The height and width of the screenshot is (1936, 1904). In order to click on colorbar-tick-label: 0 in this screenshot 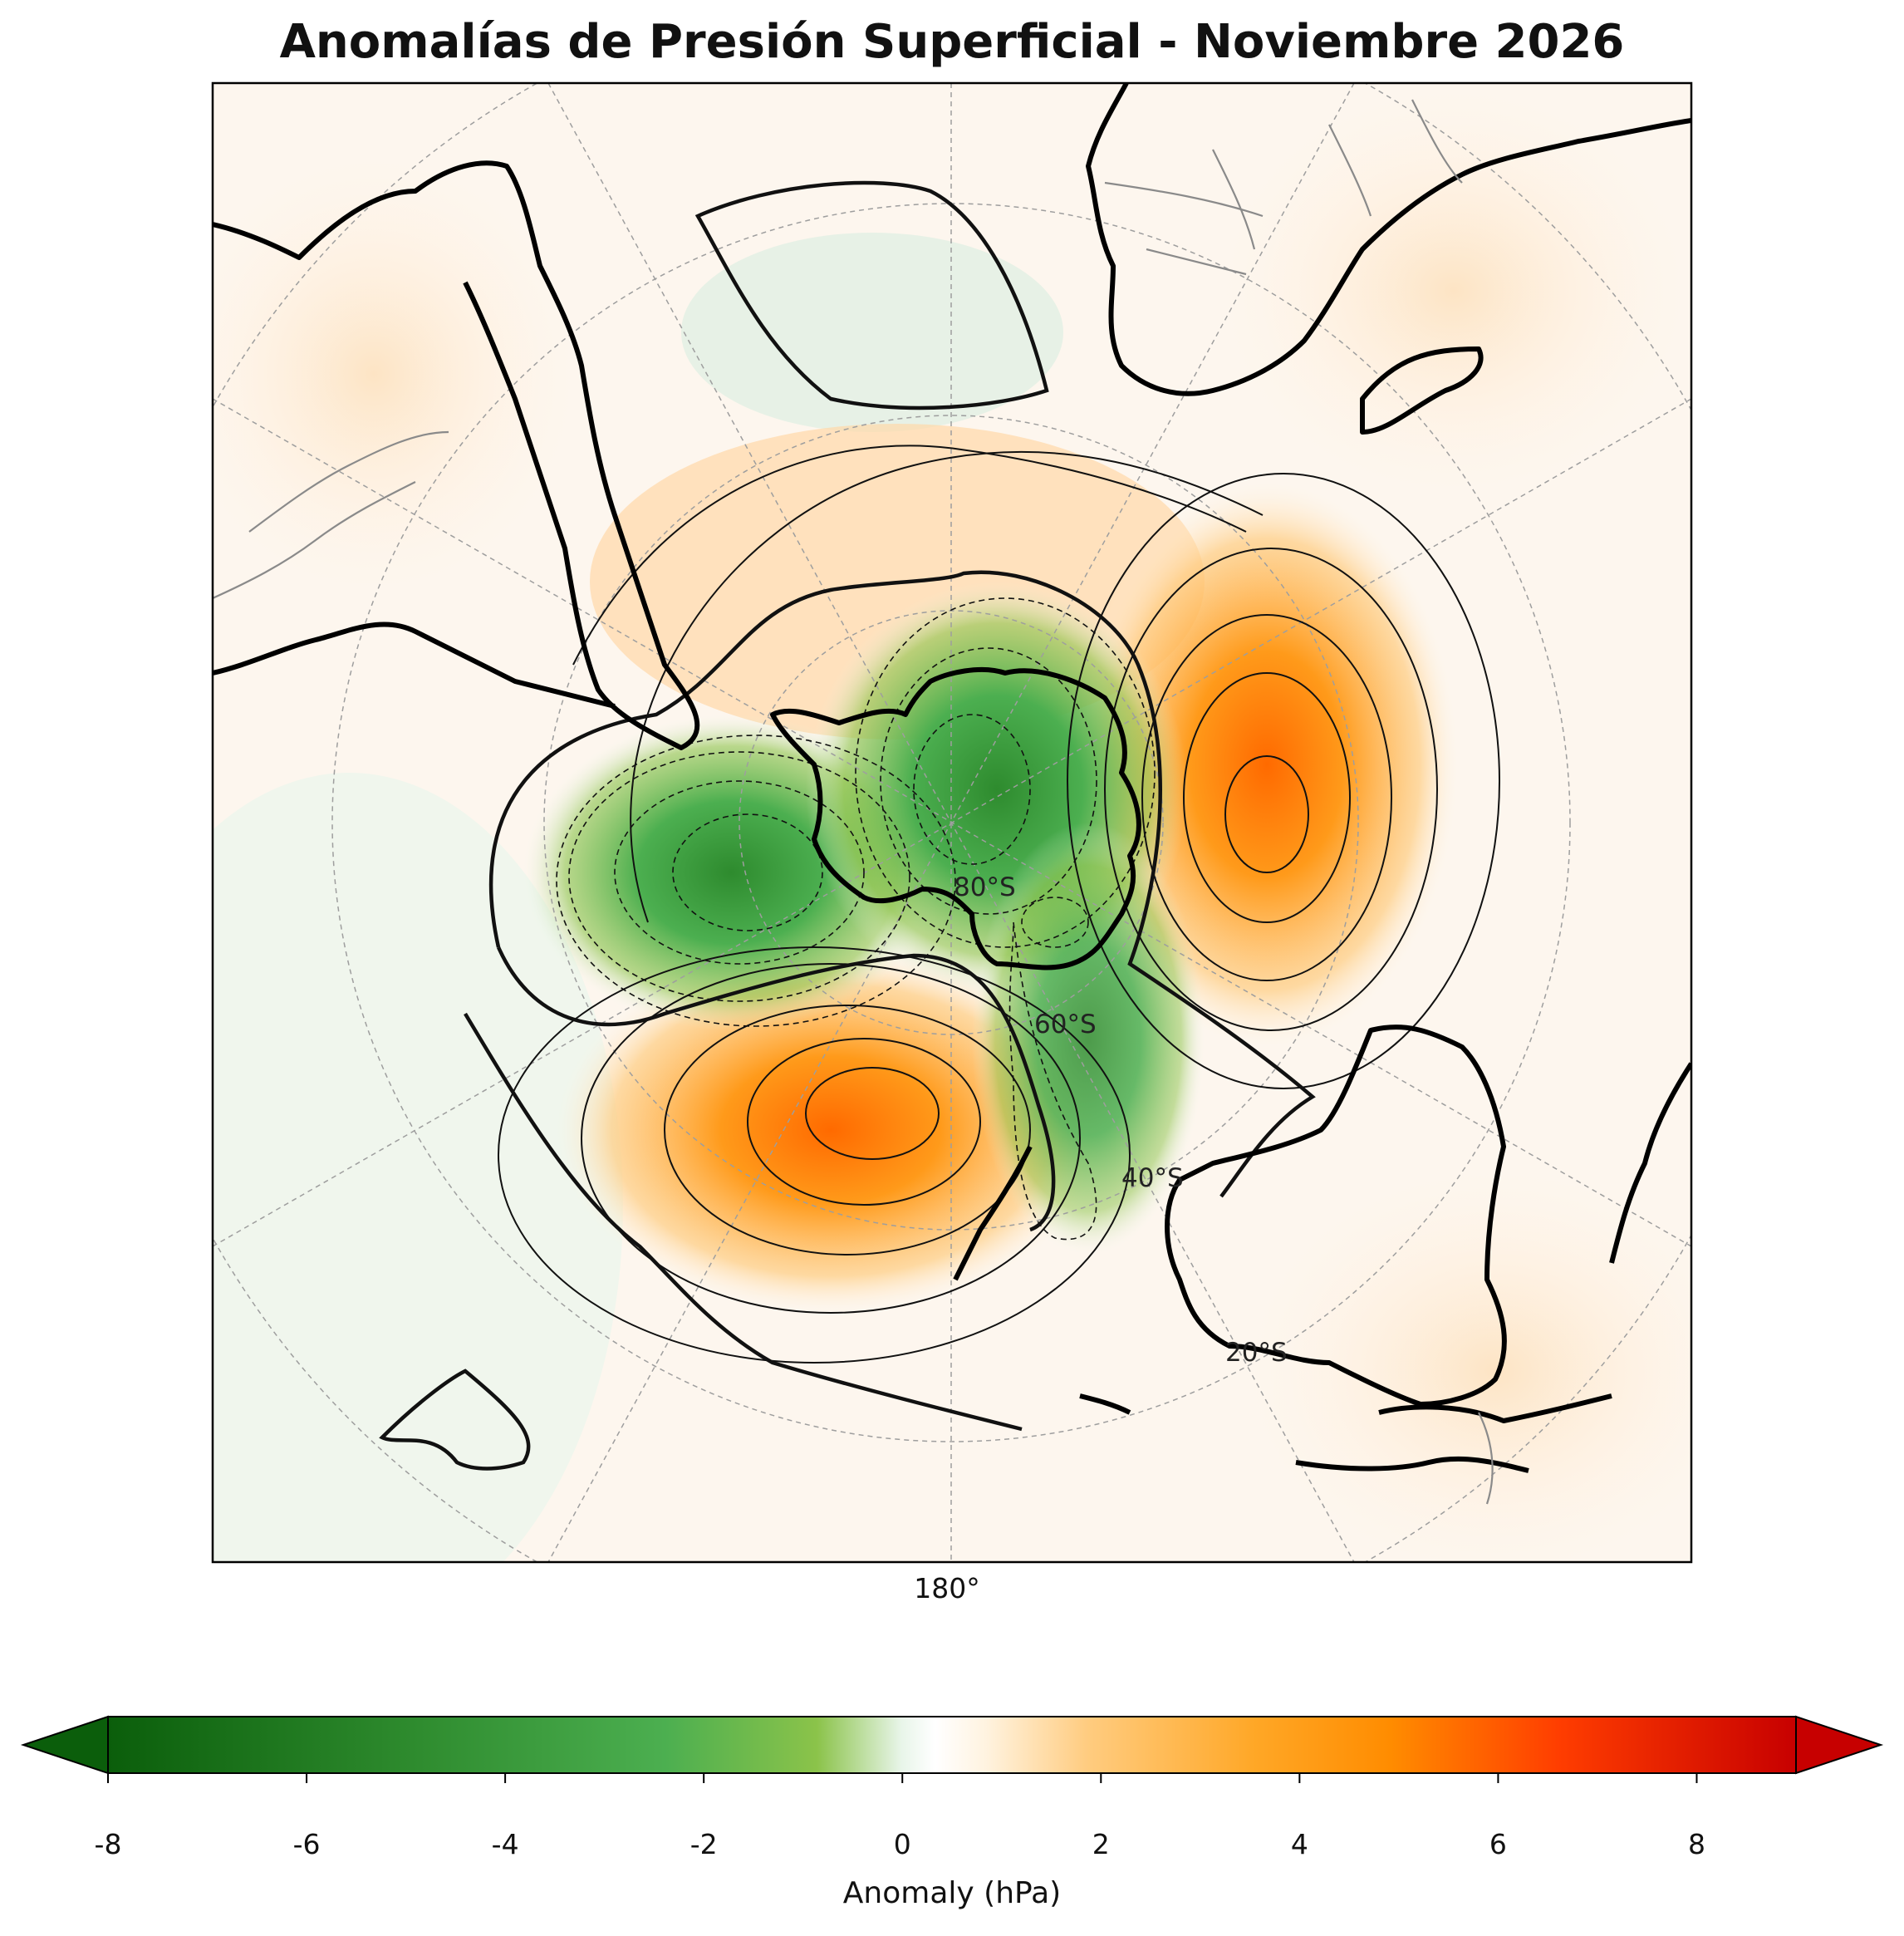, I will do `click(902, 1844)`.